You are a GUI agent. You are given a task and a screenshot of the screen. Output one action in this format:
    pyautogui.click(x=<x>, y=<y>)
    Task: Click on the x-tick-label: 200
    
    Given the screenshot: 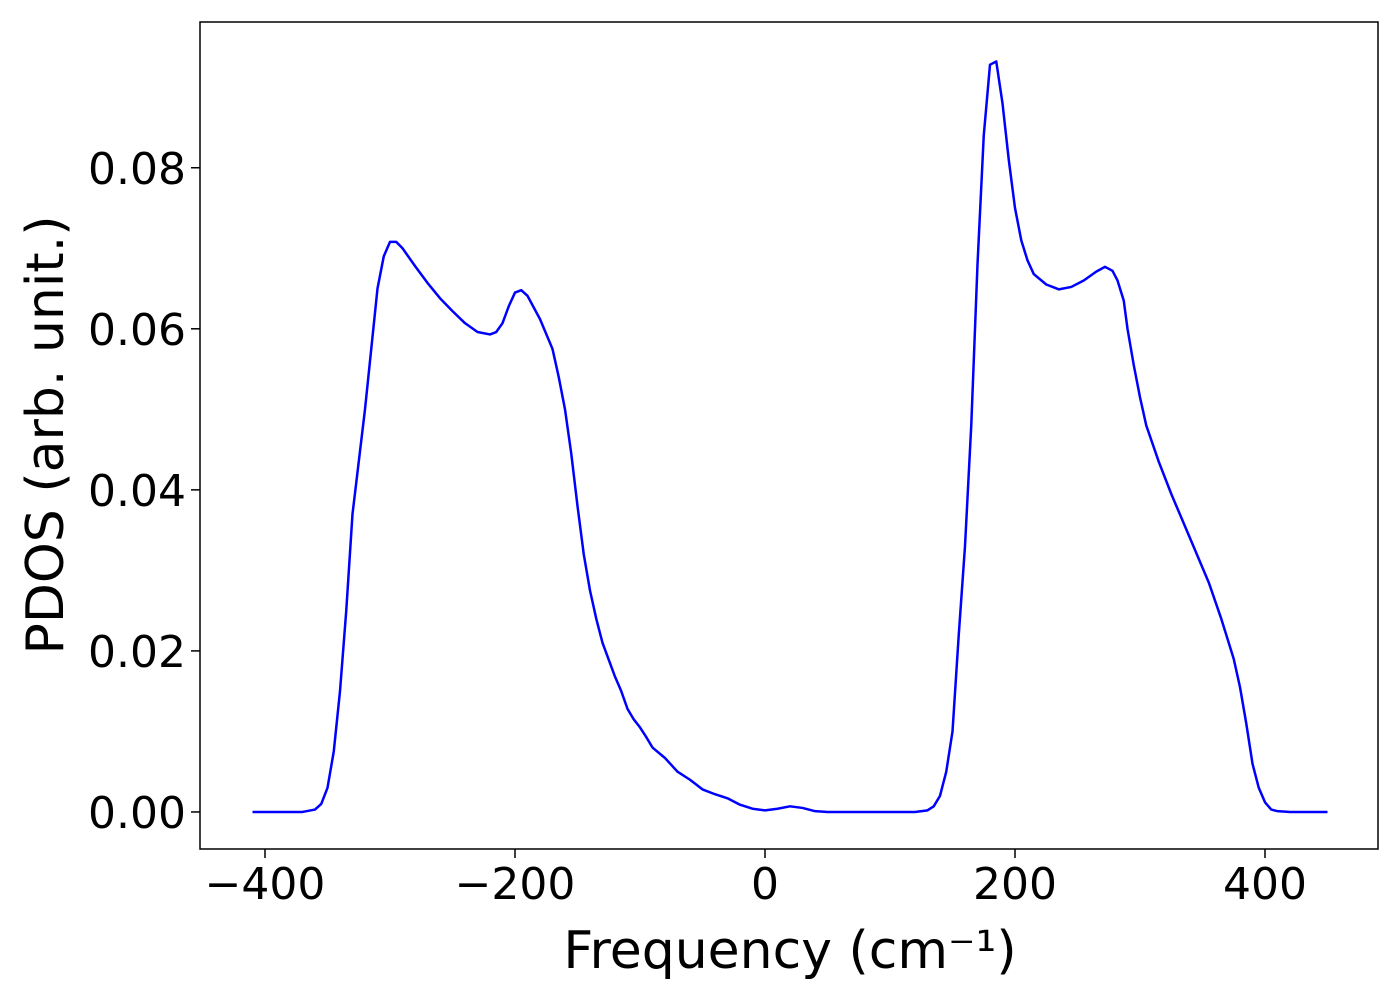 What is the action you would take?
    pyautogui.click(x=1015, y=884)
    